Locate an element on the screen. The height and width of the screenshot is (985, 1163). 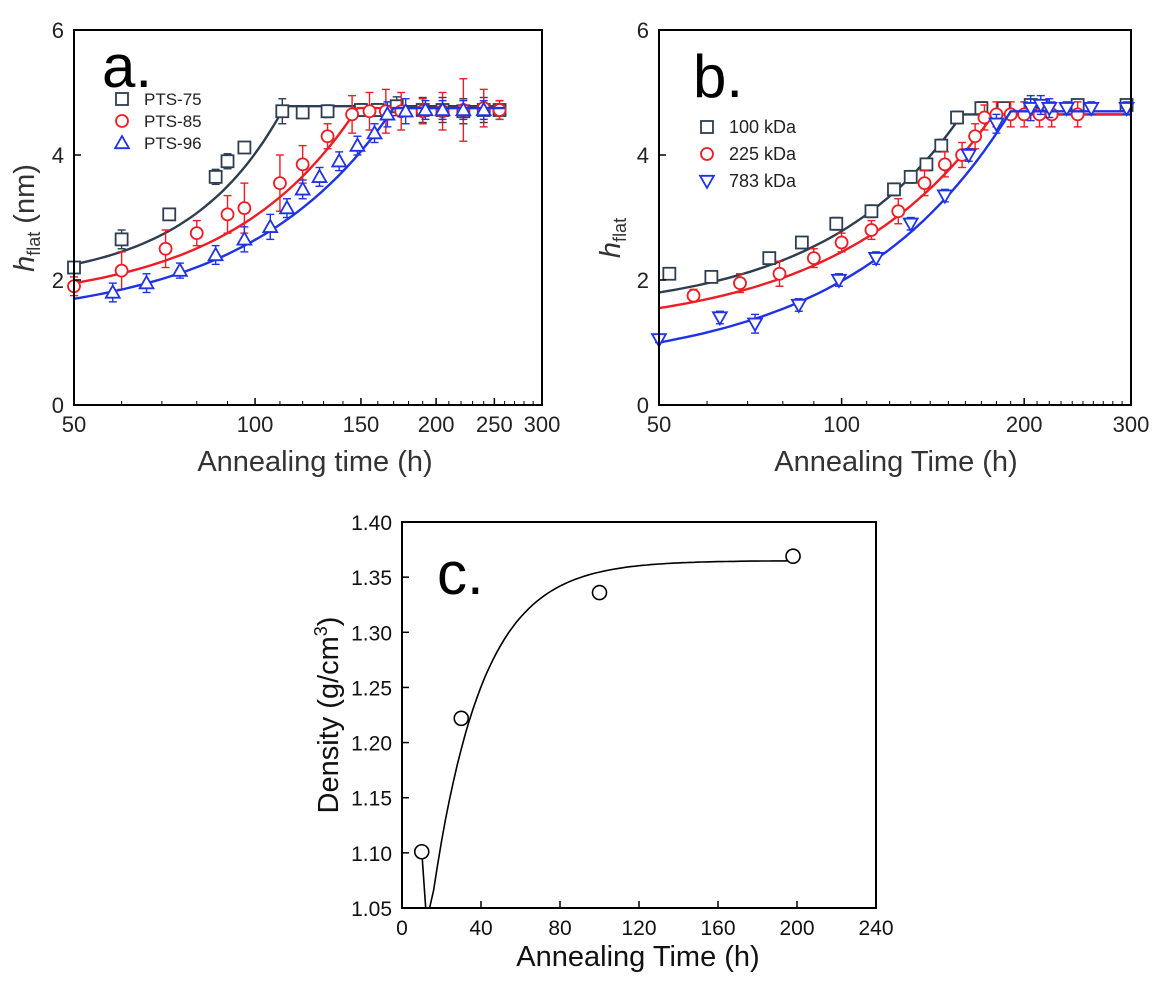
y-tick-label: 1.25 is located at coordinates (371, 688).